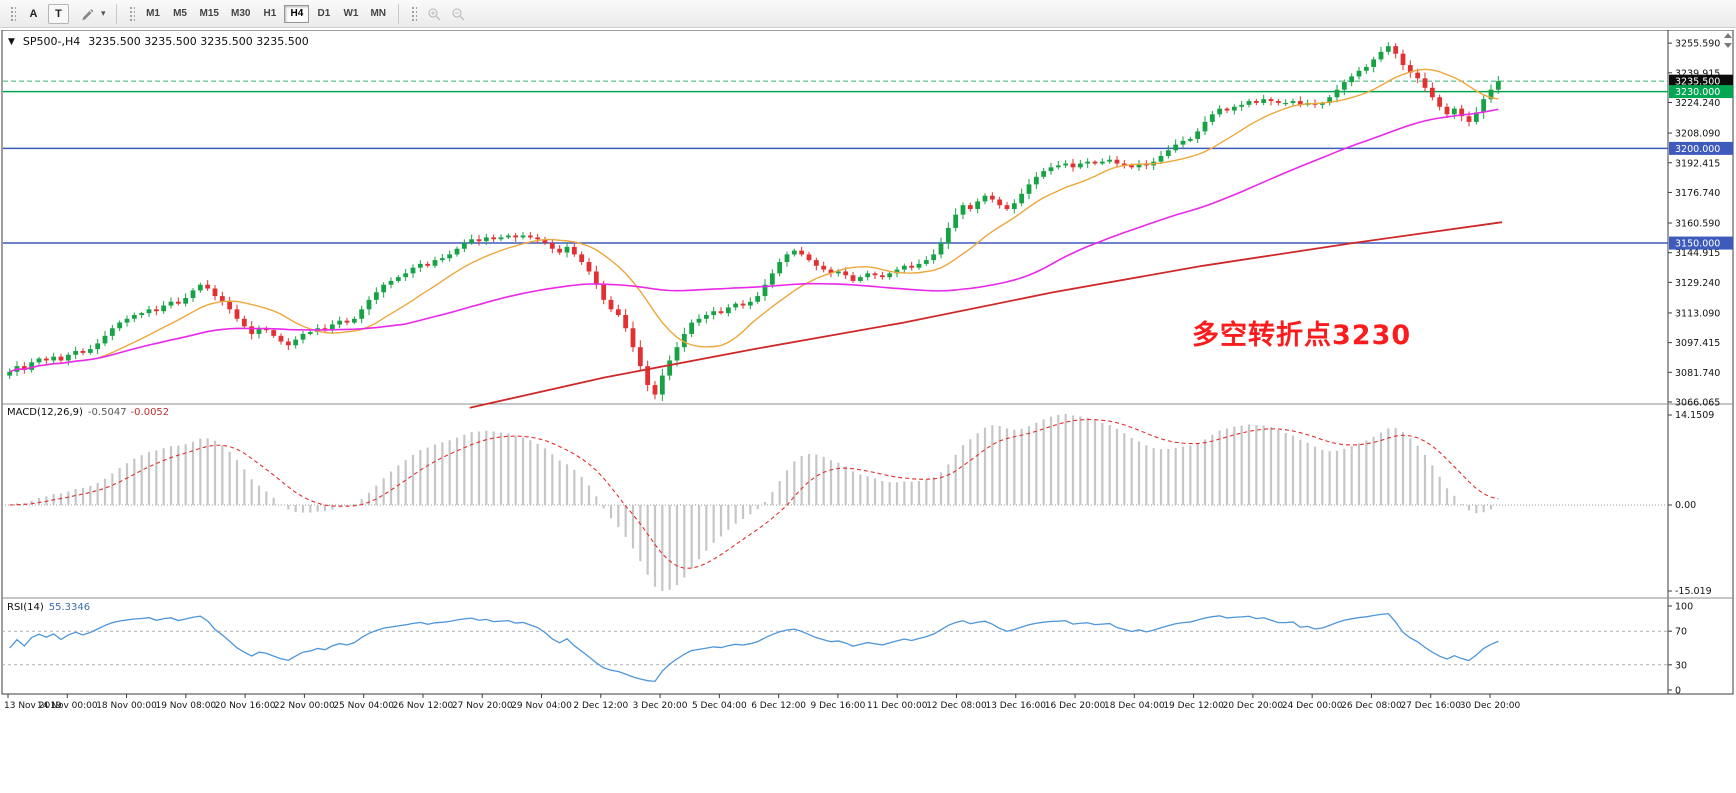 The image size is (1736, 793). I want to click on text-label-tool-button: T, so click(58, 13).